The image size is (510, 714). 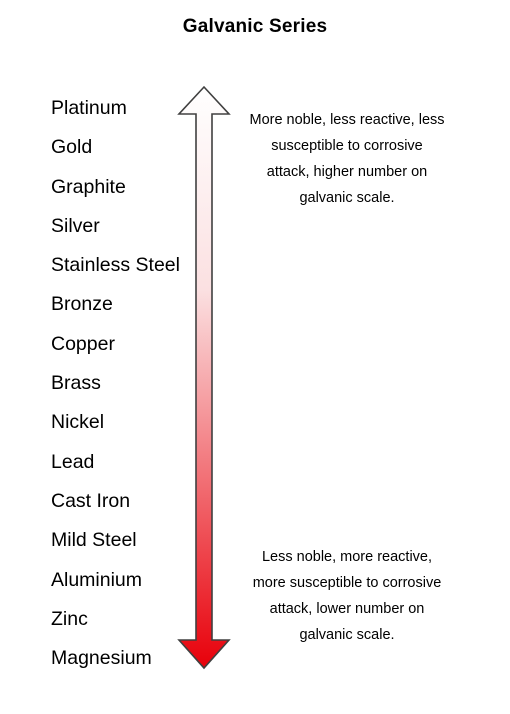 What do you see at coordinates (83, 343) in the screenshot?
I see `metal-item: Copper` at bounding box center [83, 343].